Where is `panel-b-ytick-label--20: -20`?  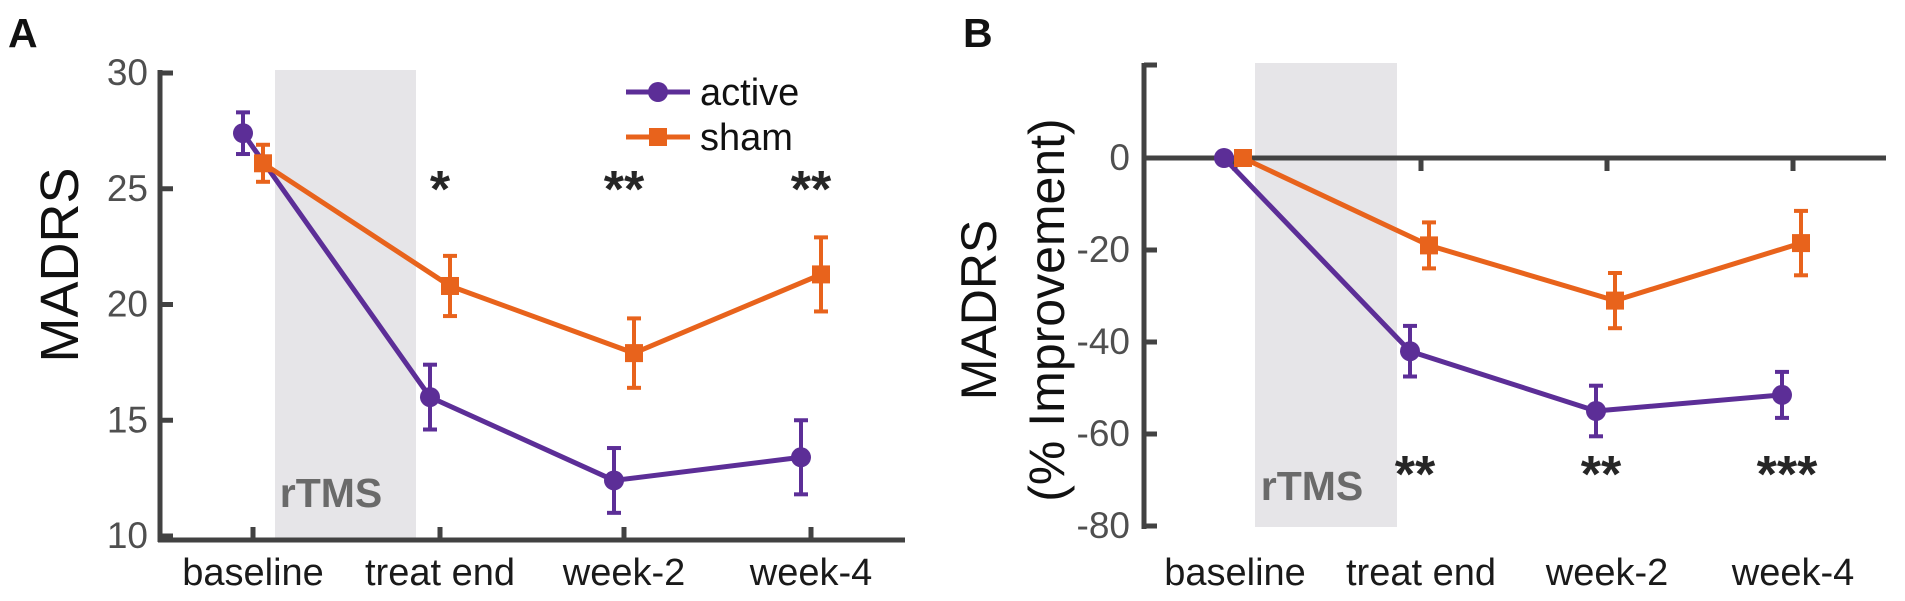
panel-b-ytick-label--20: -20 is located at coordinates (1103, 249).